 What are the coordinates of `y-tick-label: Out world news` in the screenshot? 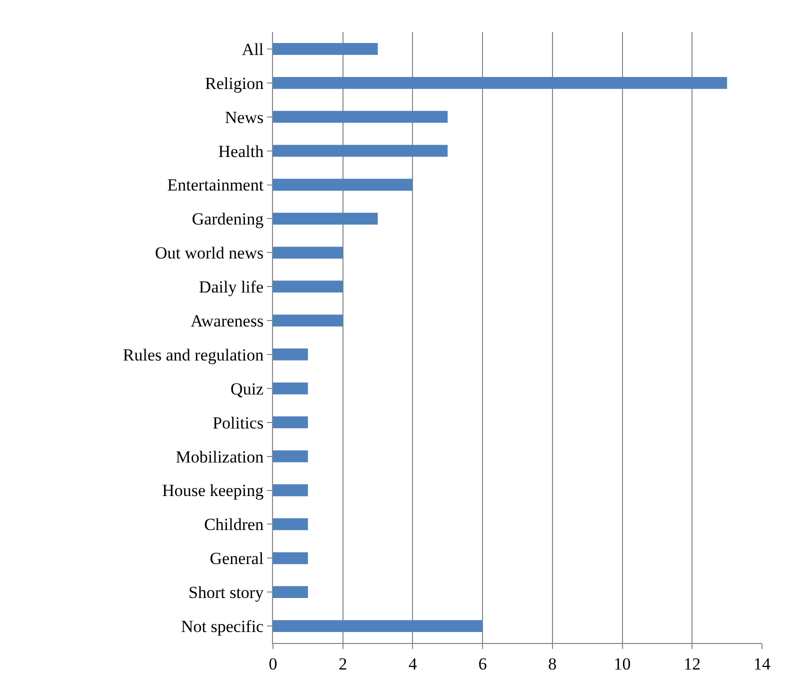 It's located at (209, 253).